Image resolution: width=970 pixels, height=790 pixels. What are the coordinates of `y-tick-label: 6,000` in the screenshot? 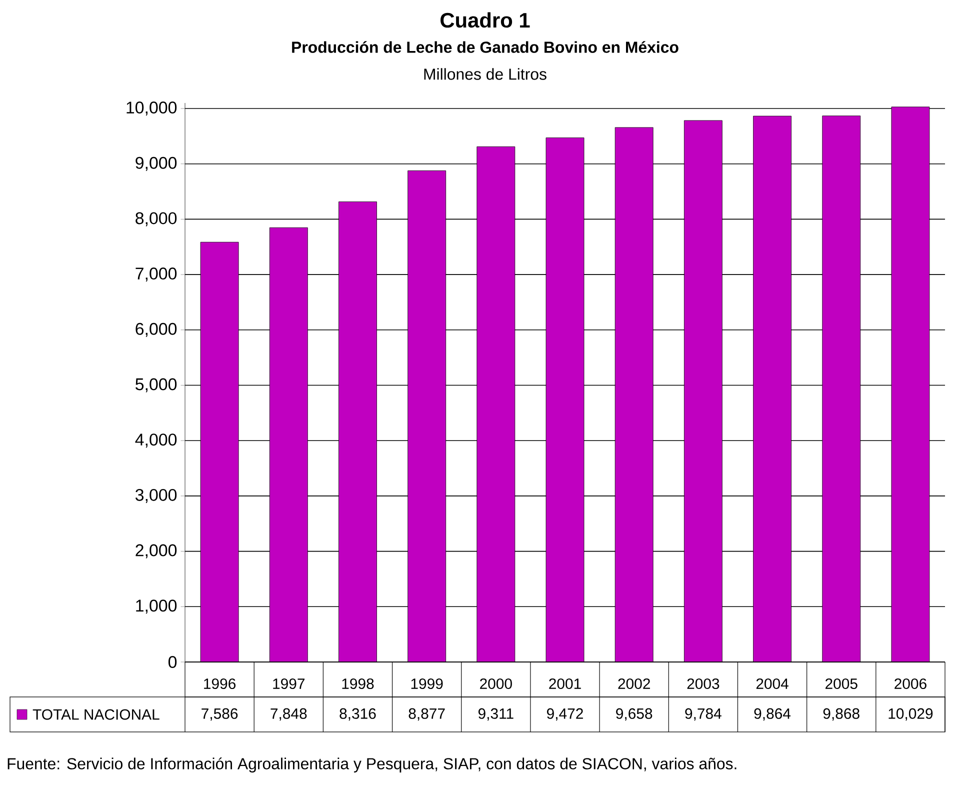 It's located at (156, 329).